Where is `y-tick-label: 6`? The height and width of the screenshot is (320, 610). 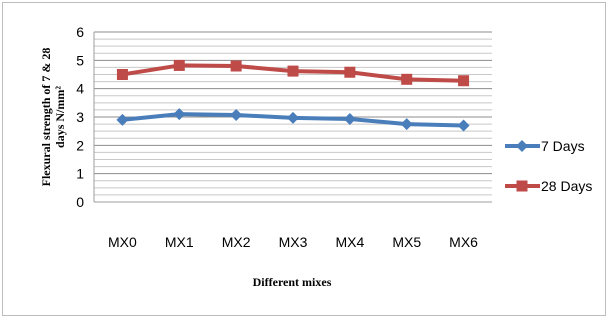 y-tick-label: 6 is located at coordinates (80, 32).